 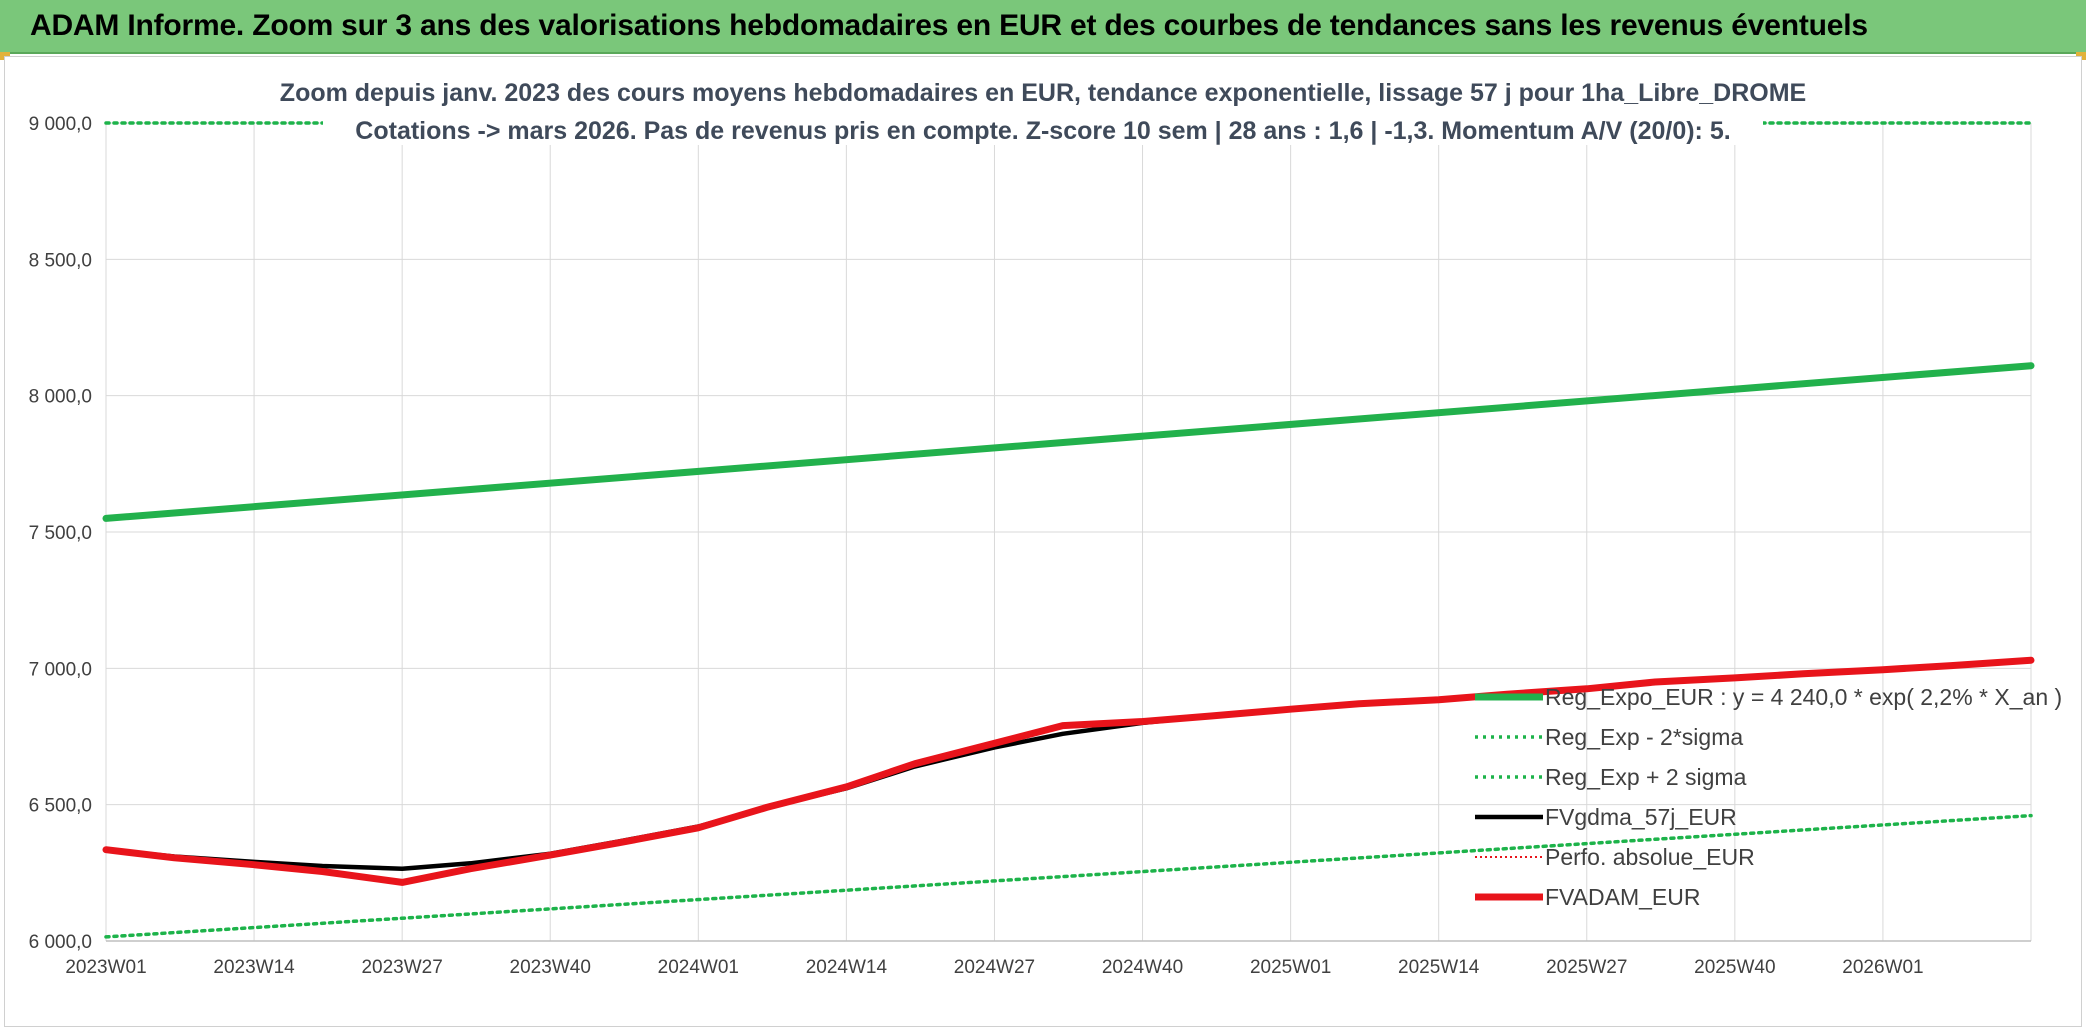 I want to click on x-tick-label: 2026W01, so click(x=1882, y=967).